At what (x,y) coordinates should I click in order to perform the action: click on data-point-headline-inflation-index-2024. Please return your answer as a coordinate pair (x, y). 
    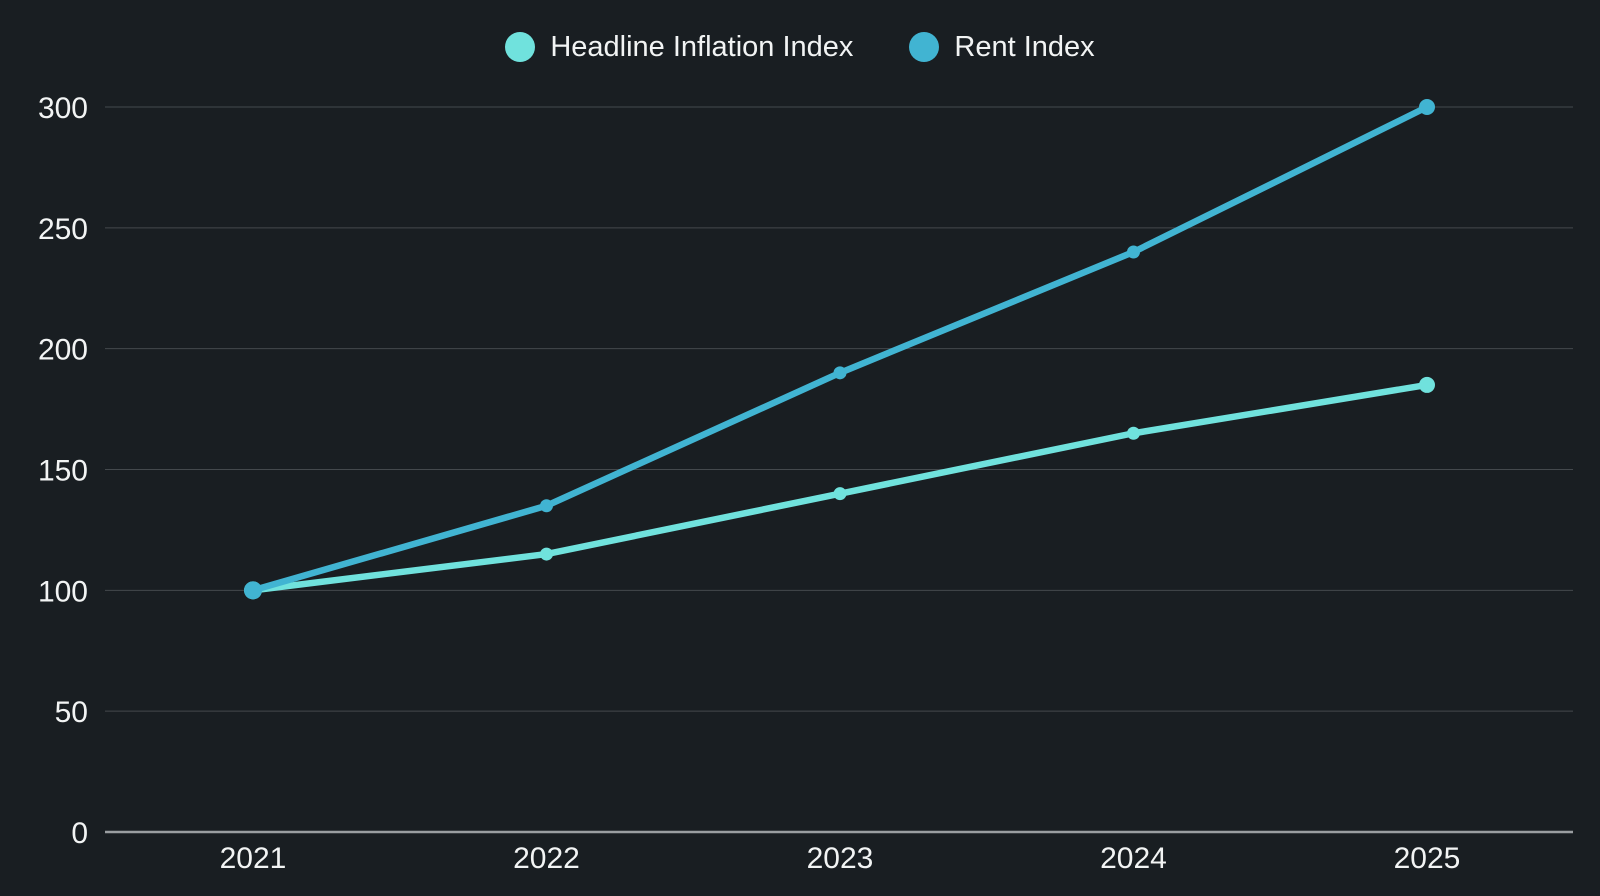
    Looking at the image, I should click on (1133, 433).